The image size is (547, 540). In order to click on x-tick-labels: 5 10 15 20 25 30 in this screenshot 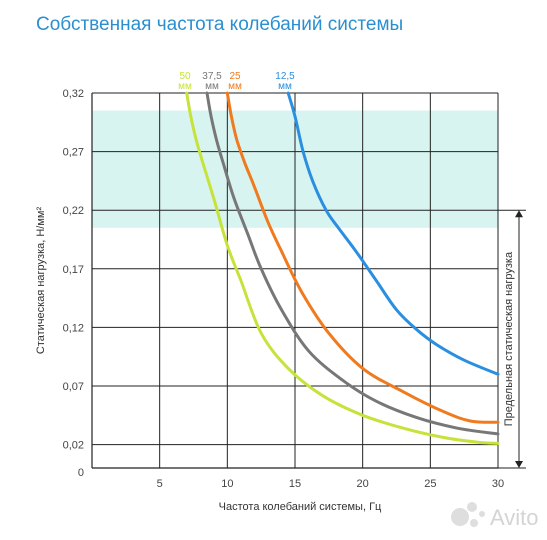, I will do `click(331, 484)`.